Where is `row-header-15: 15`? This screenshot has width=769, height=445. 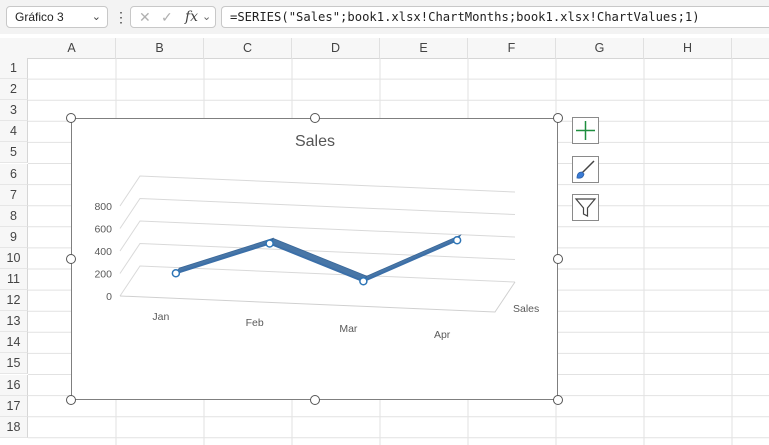 row-header-15: 15 is located at coordinates (14, 364).